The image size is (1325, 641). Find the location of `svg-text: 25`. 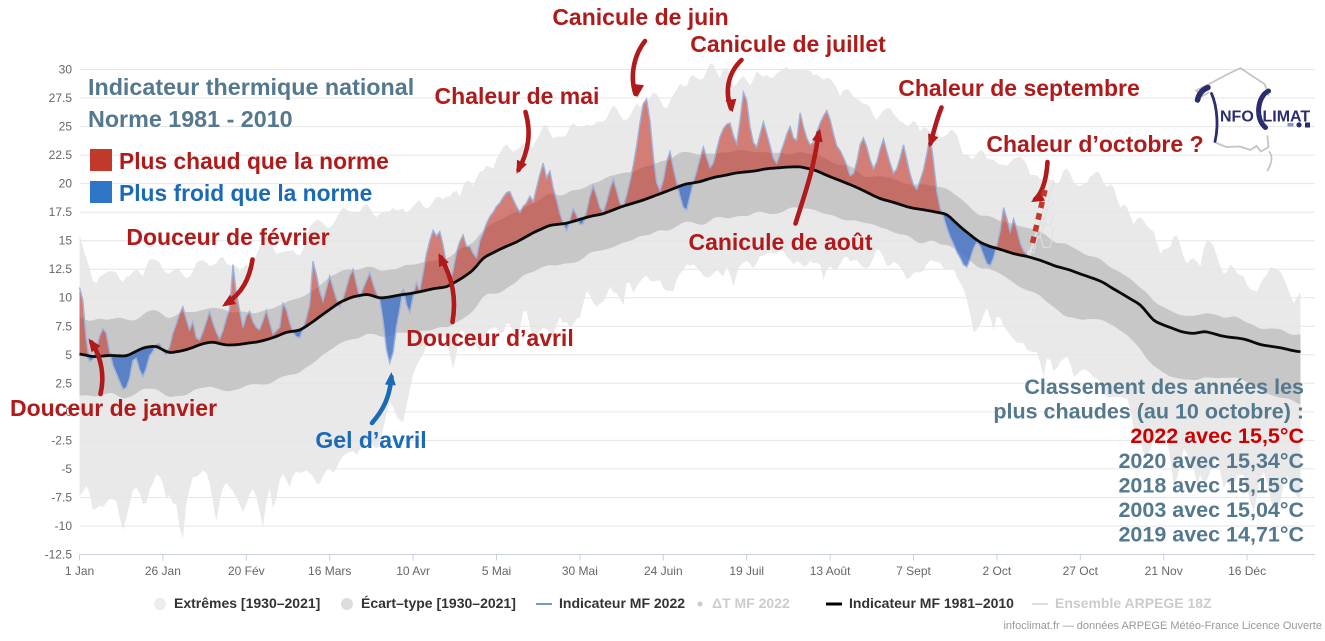

svg-text: 25 is located at coordinates (66, 127).